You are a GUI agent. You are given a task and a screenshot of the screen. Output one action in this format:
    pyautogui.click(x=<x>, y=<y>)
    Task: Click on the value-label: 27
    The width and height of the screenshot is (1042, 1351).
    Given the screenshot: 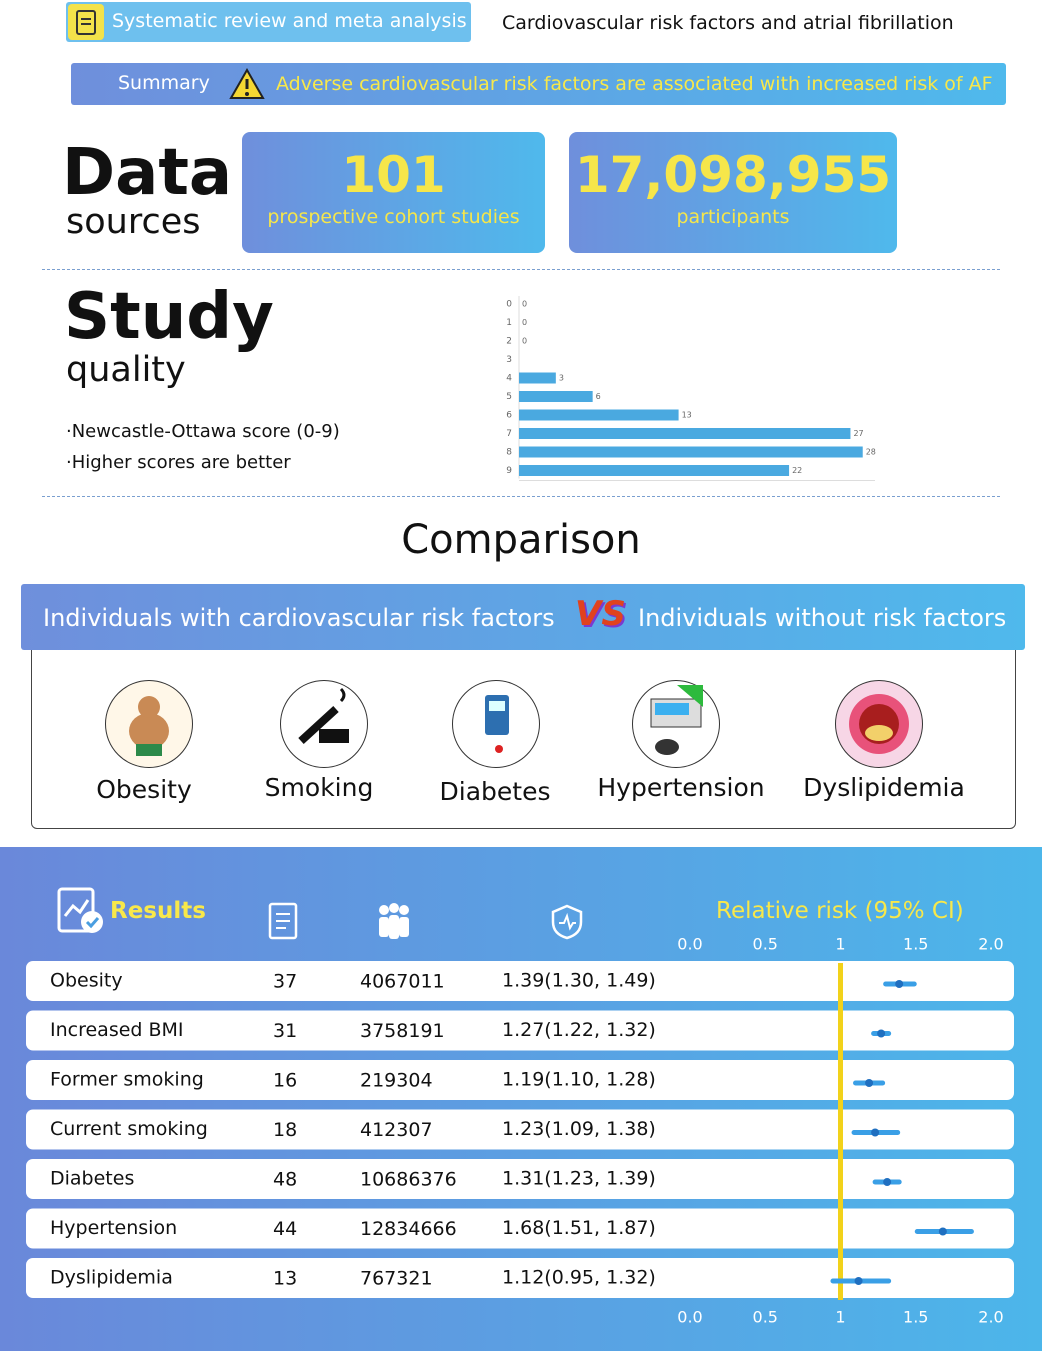 What is the action you would take?
    pyautogui.click(x=858, y=433)
    